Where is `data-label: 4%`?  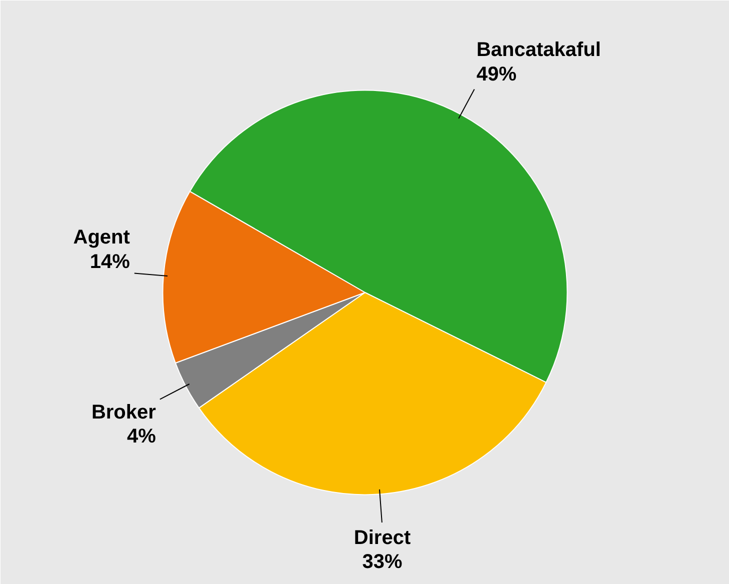 data-label: 4% is located at coordinates (141, 437).